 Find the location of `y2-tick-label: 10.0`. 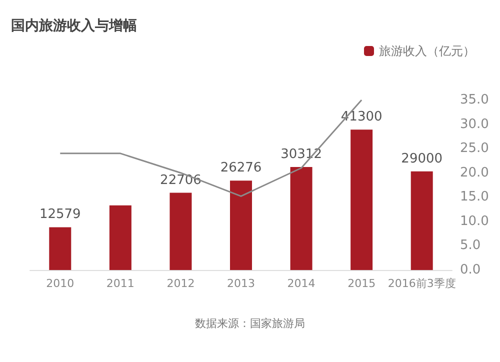

y2-tick-label: 10.0 is located at coordinates (474, 221).